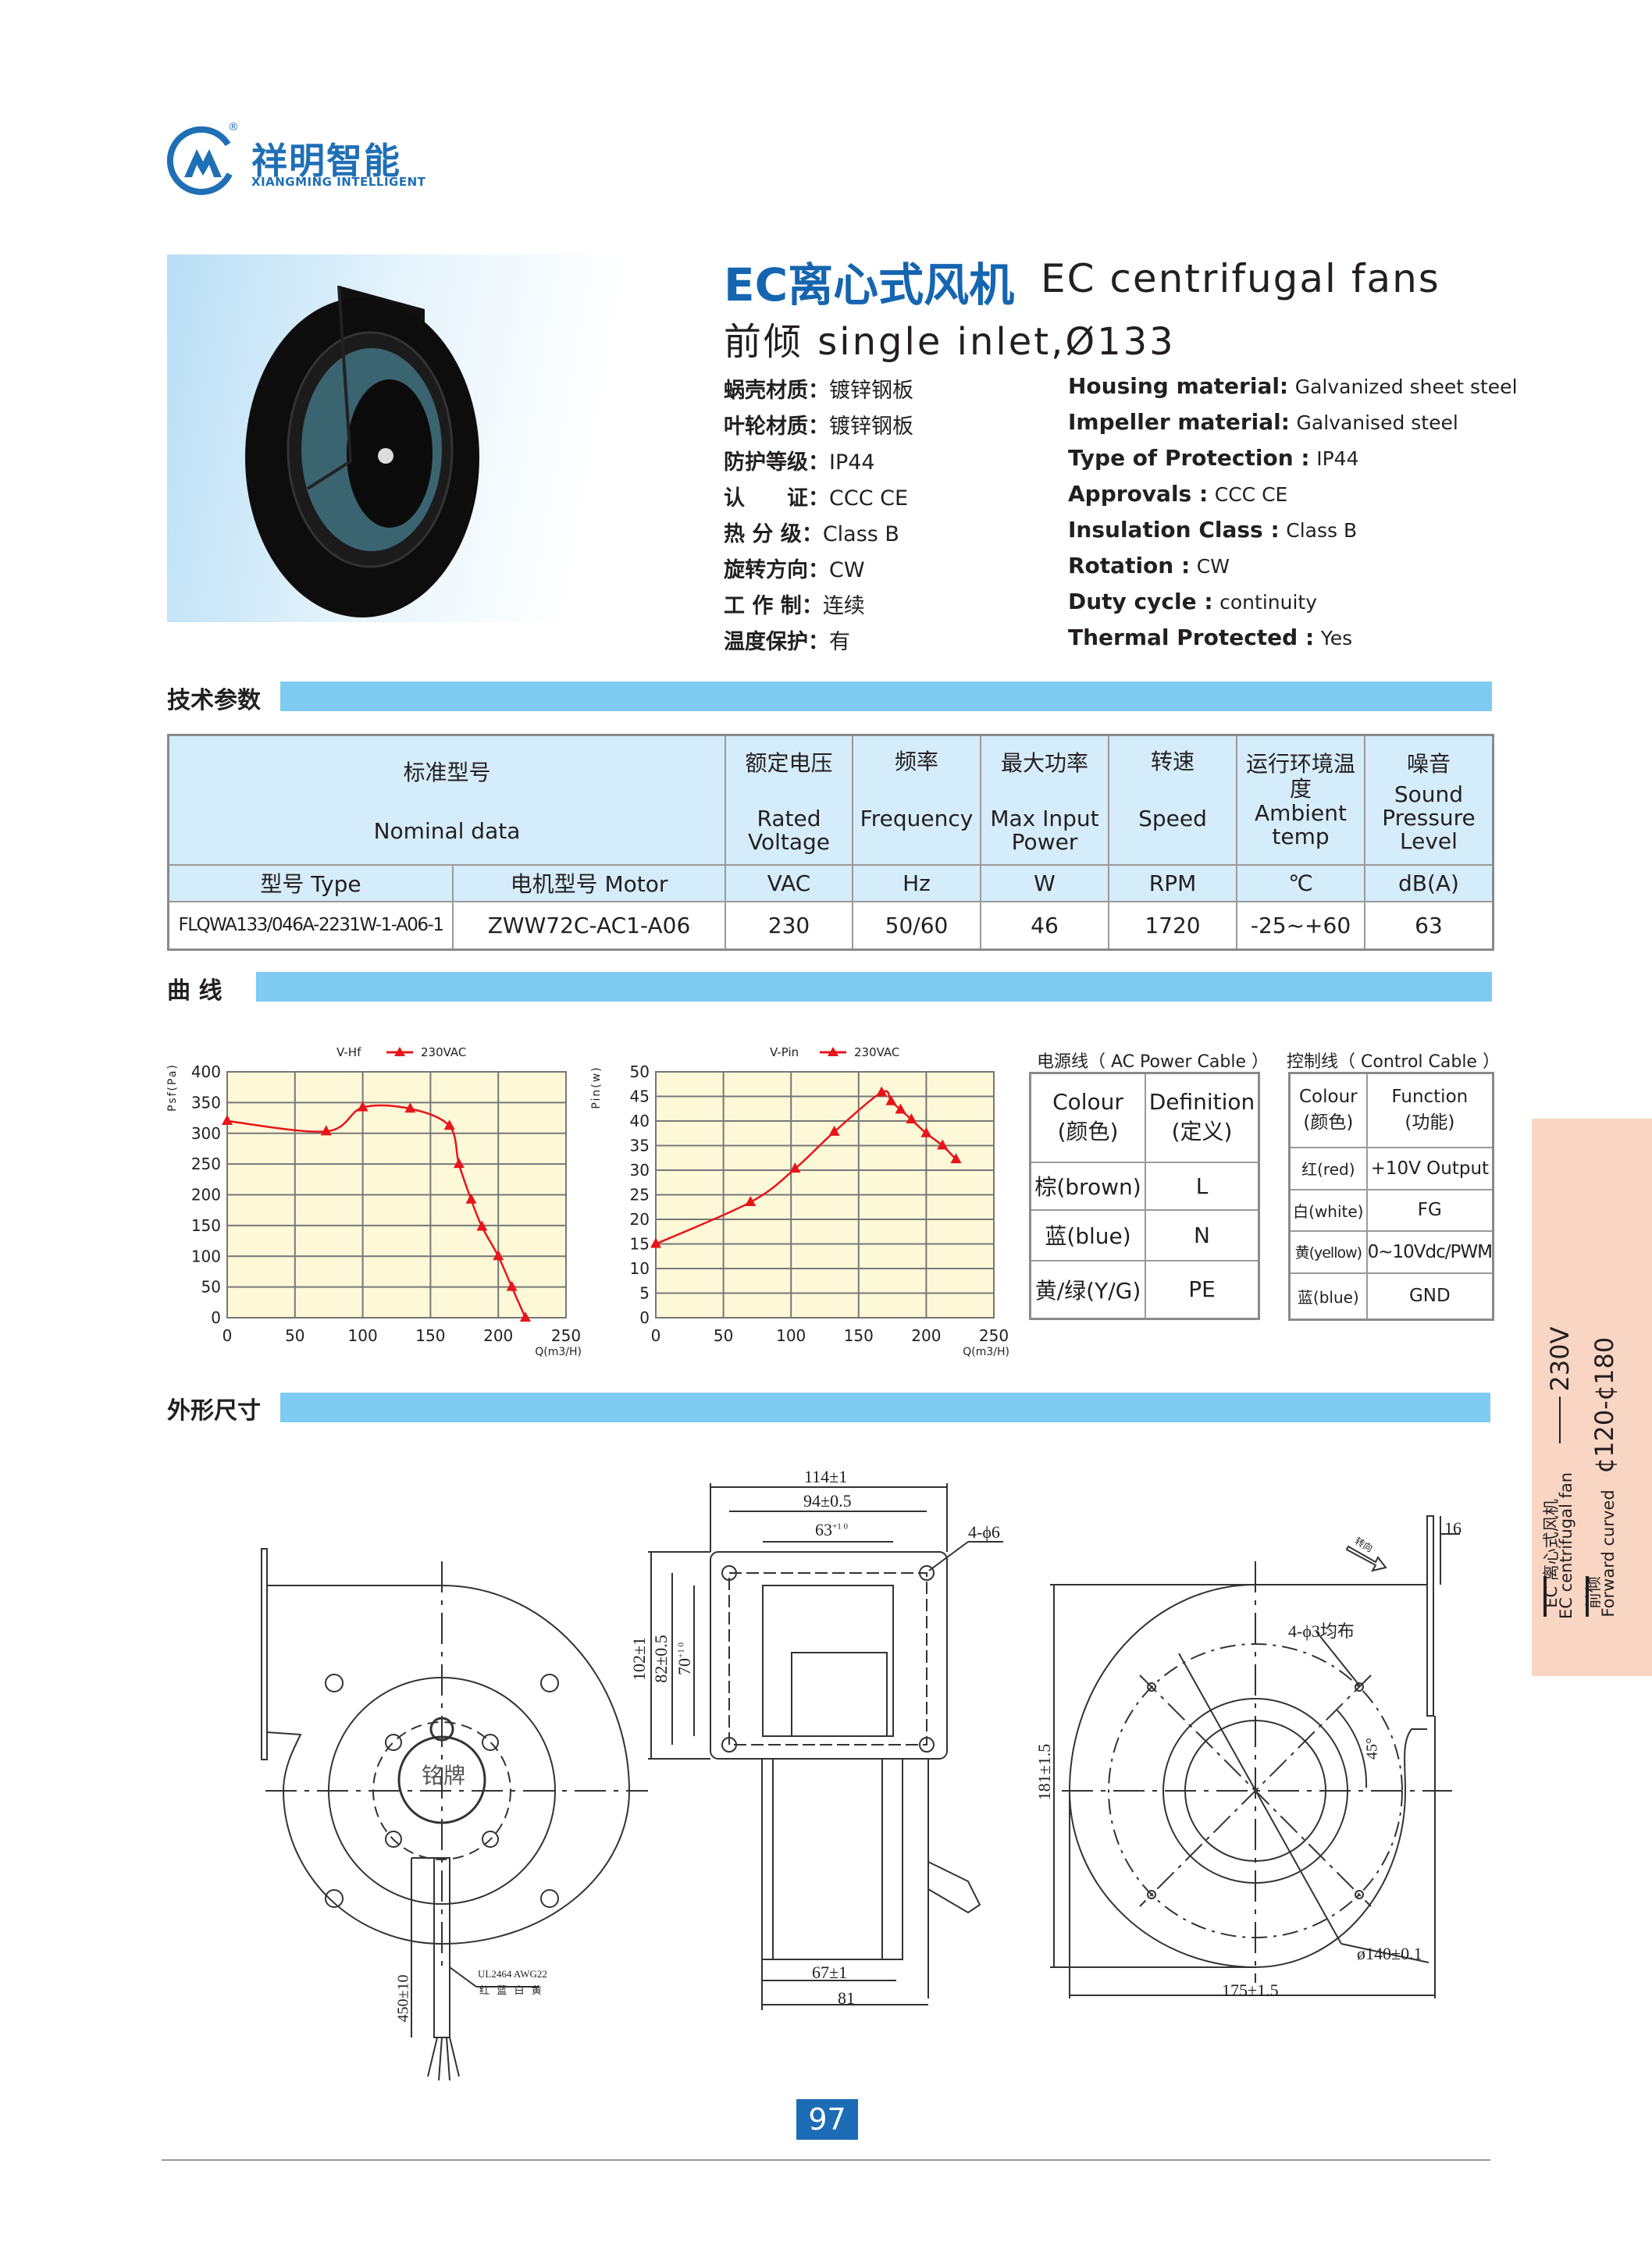 This screenshot has height=2242, width=1652. Describe the element at coordinates (1087, 1186) in the screenshot. I see `cell-colour: 棕(brown)` at that location.